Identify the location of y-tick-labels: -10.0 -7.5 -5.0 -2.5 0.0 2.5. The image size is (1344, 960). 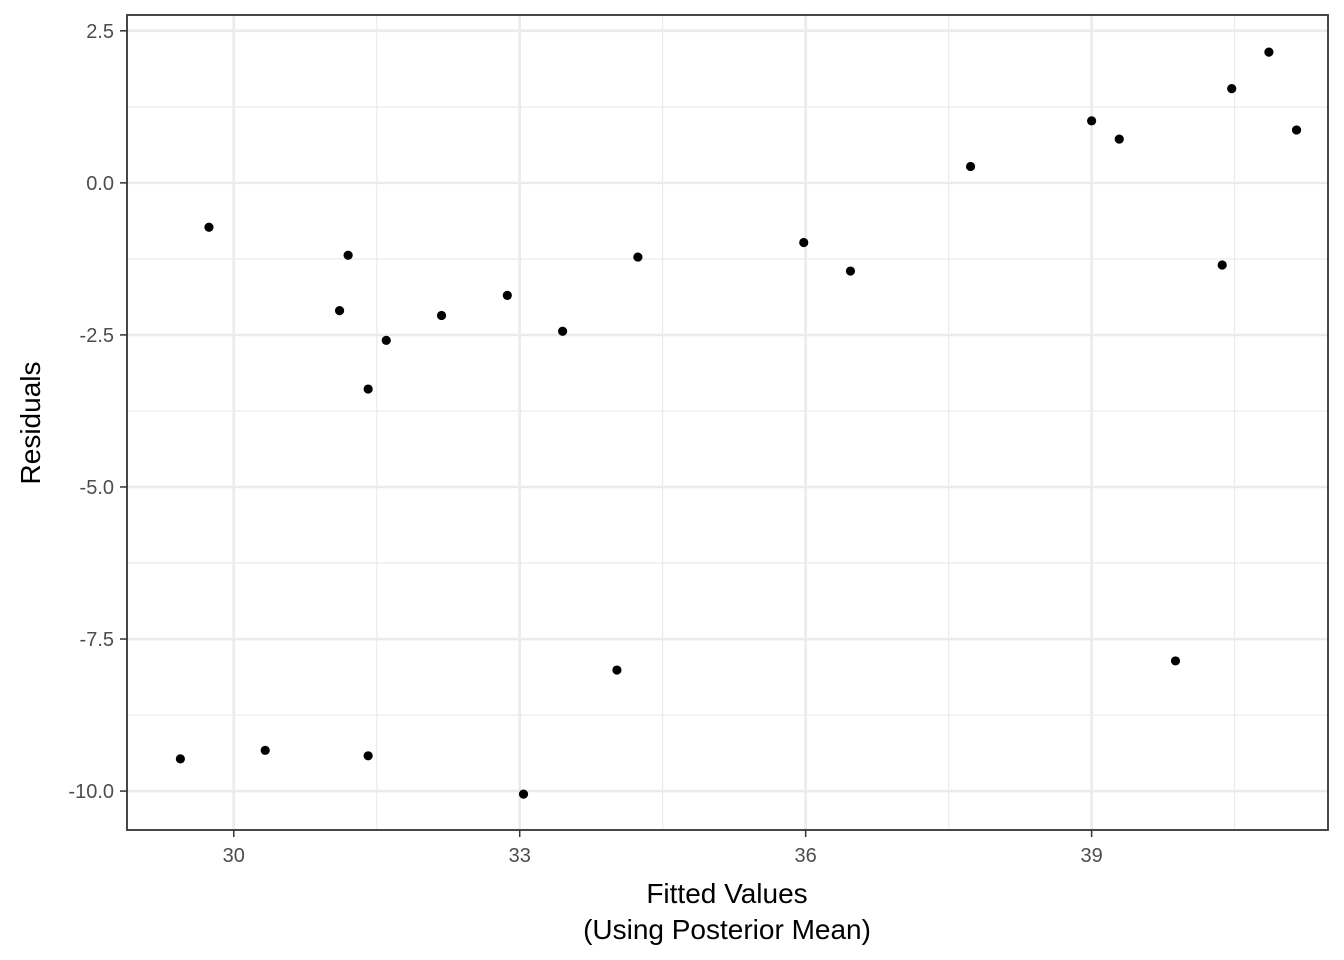
(91, 412).